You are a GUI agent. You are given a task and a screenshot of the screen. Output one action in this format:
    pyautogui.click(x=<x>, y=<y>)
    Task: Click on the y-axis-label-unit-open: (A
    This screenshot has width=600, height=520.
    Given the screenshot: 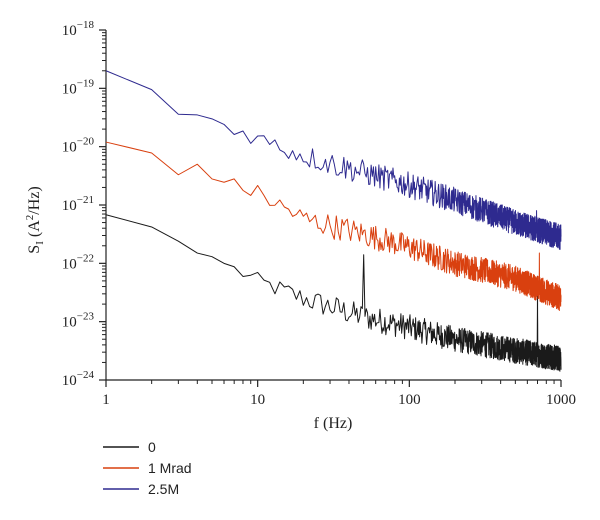 What is the action you would take?
    pyautogui.click(x=34, y=230)
    